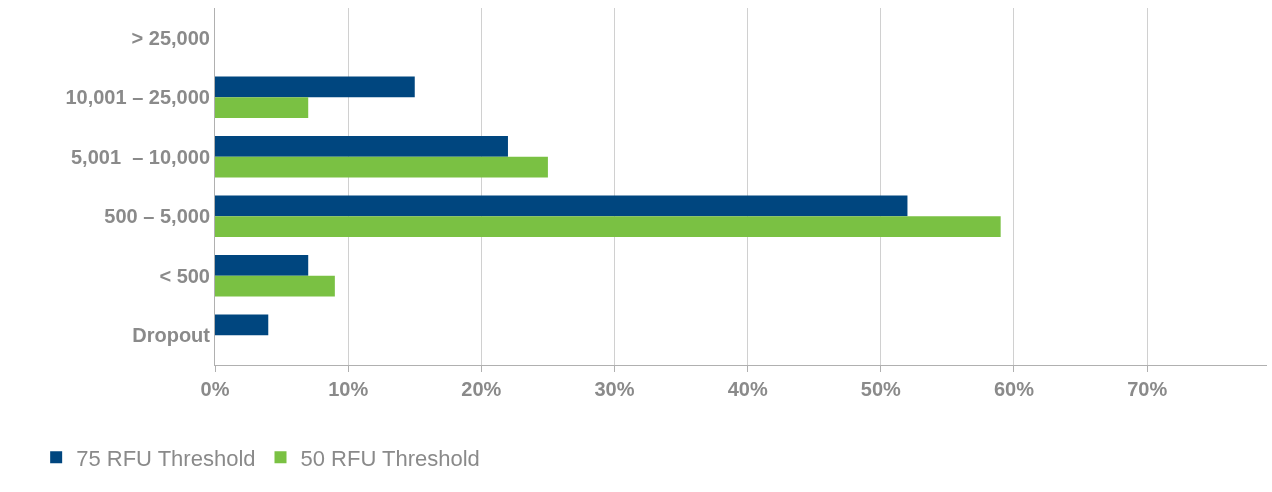 The height and width of the screenshot is (492, 1272). I want to click on x-tick-label: 40%, so click(747, 389).